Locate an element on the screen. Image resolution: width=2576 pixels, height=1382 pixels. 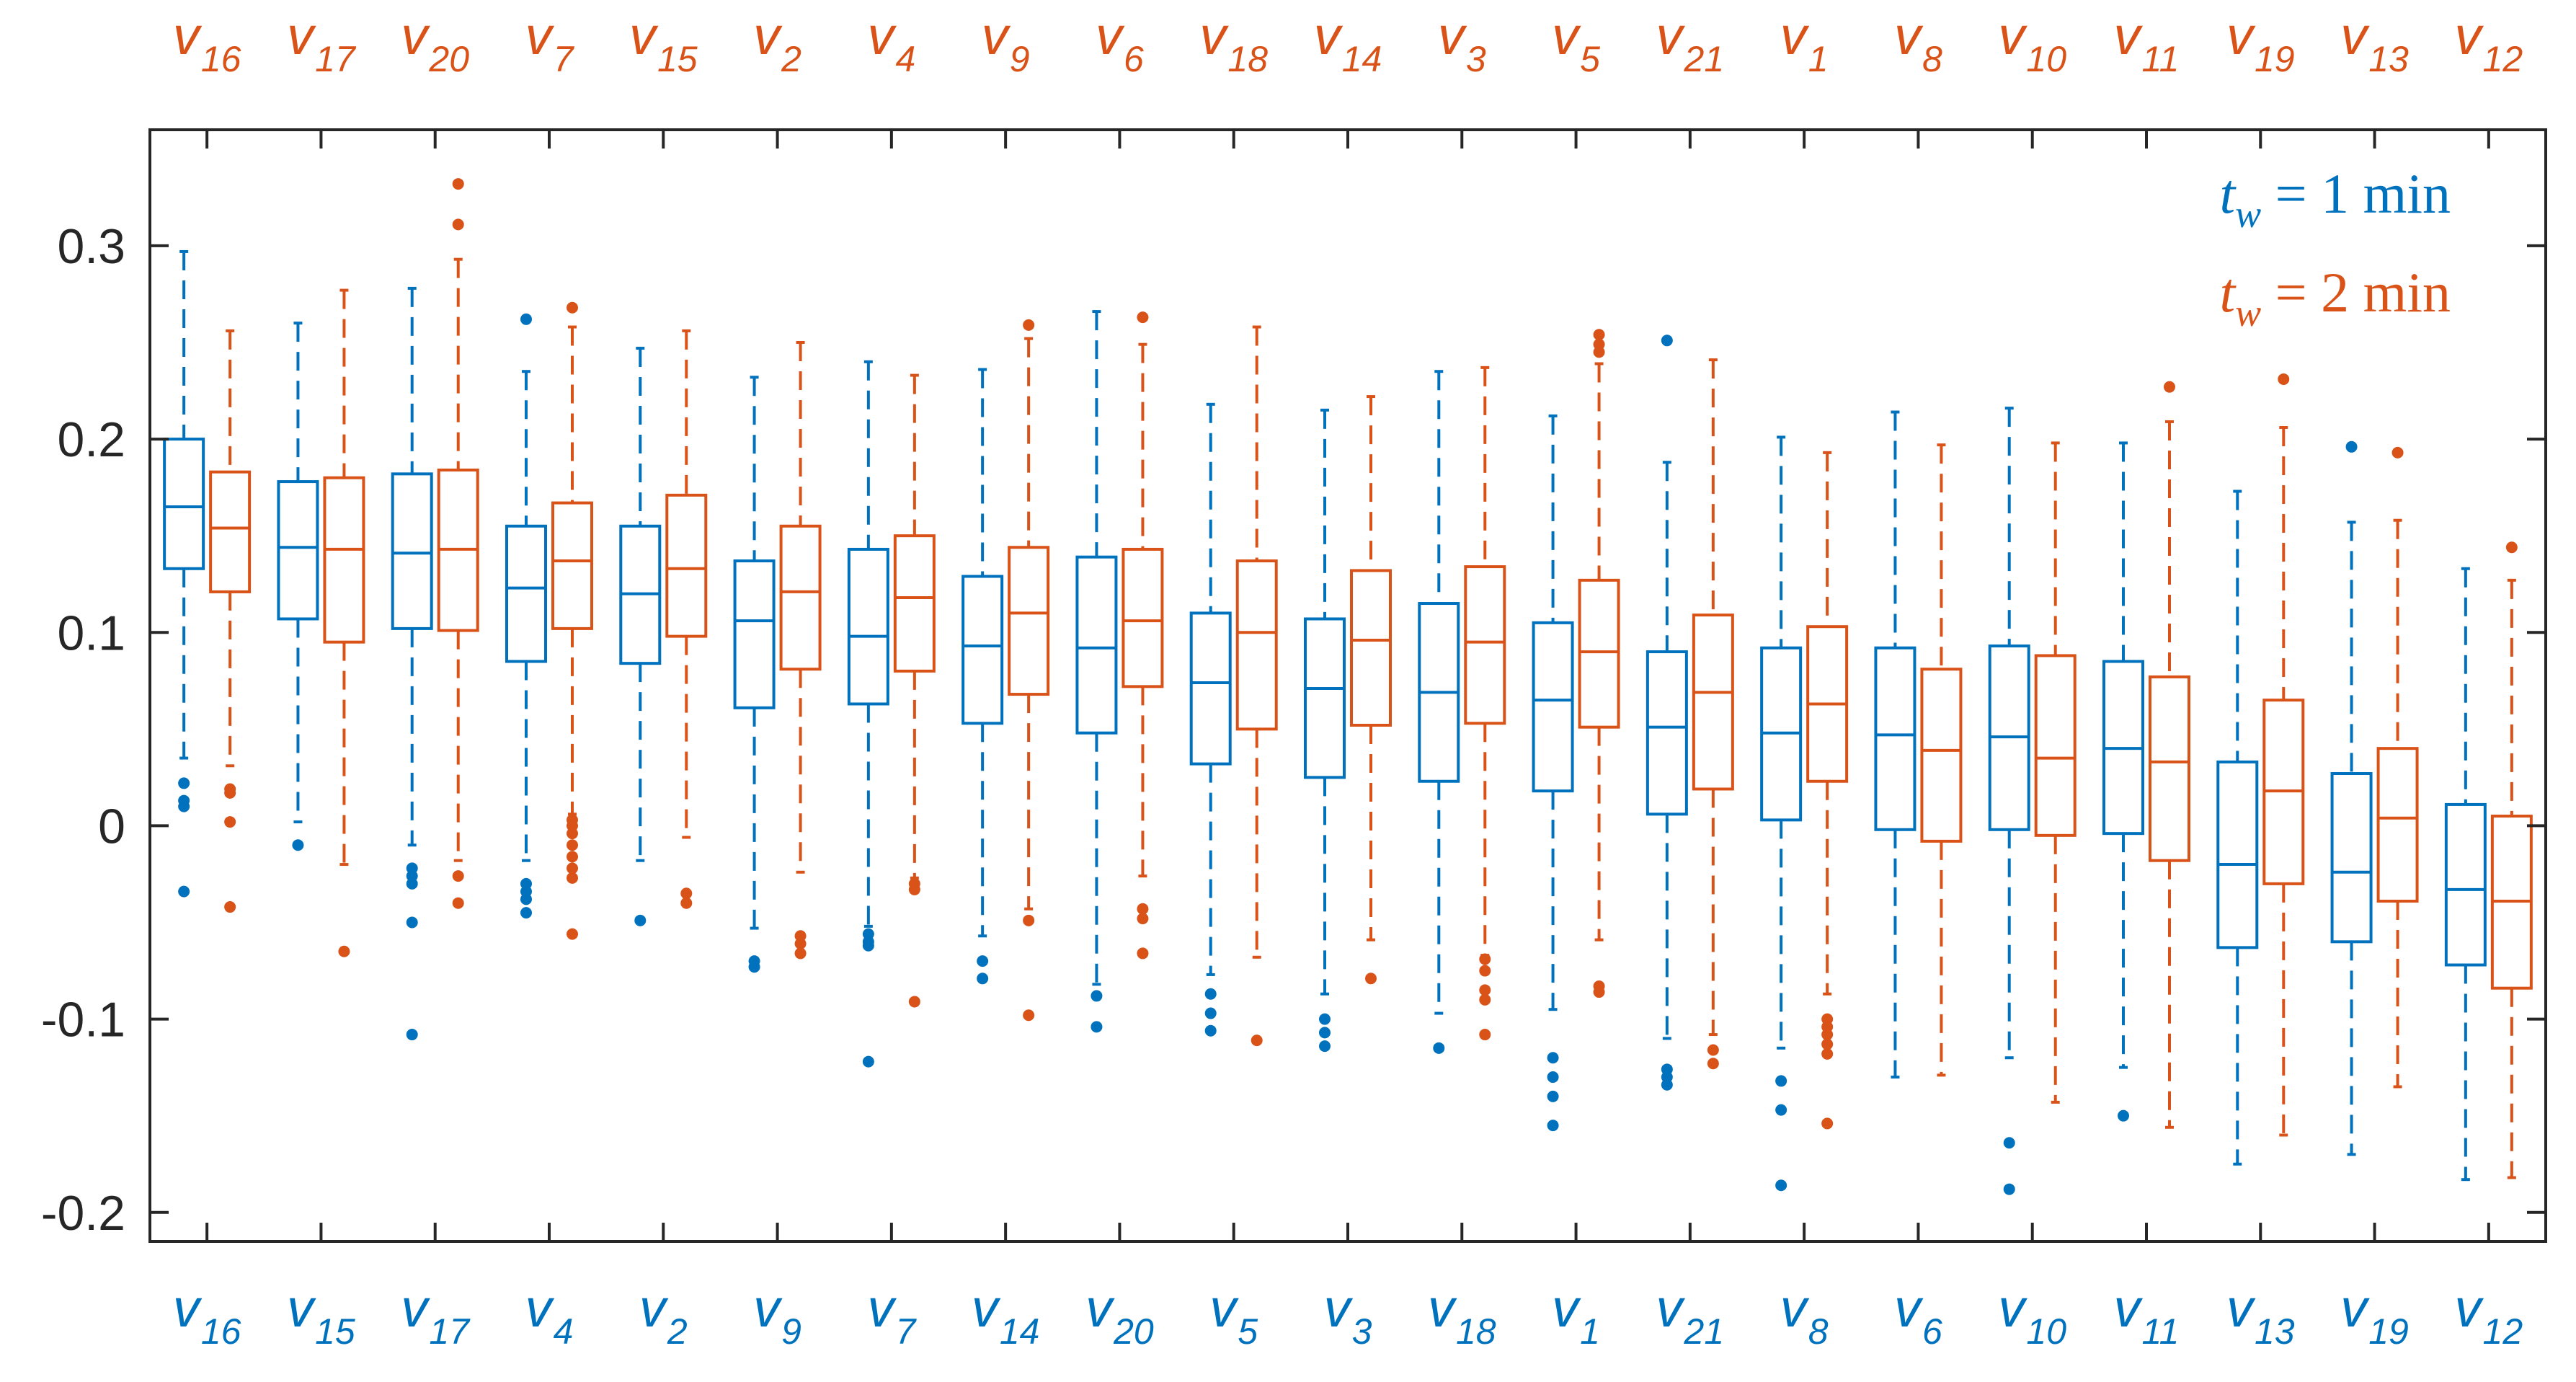
x-label-bottom: v3 is located at coordinates (1348, 1315).